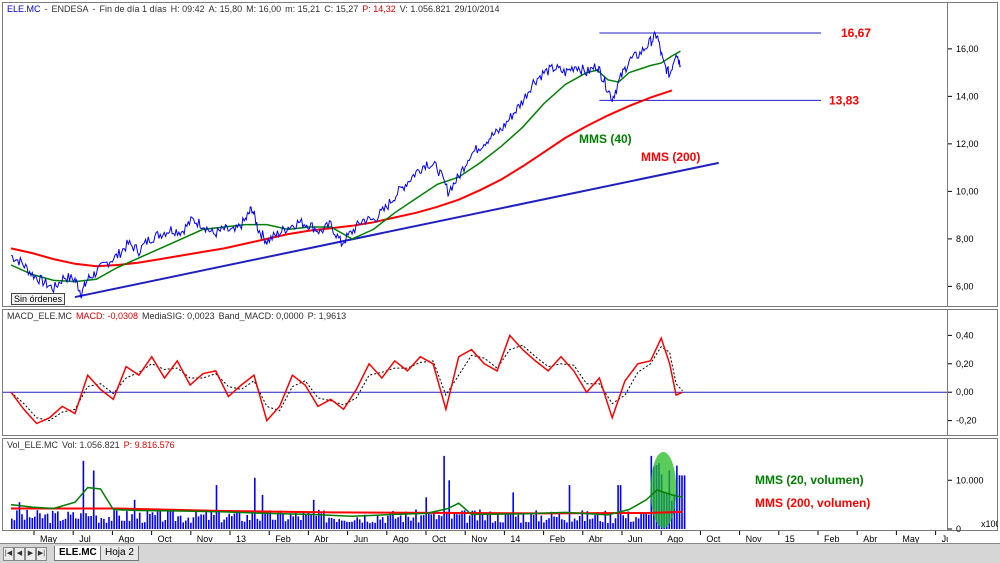 This screenshot has width=1000, height=563. Describe the element at coordinates (119, 553) in the screenshot. I see `tab-hoja-2: Hoja 2` at that location.